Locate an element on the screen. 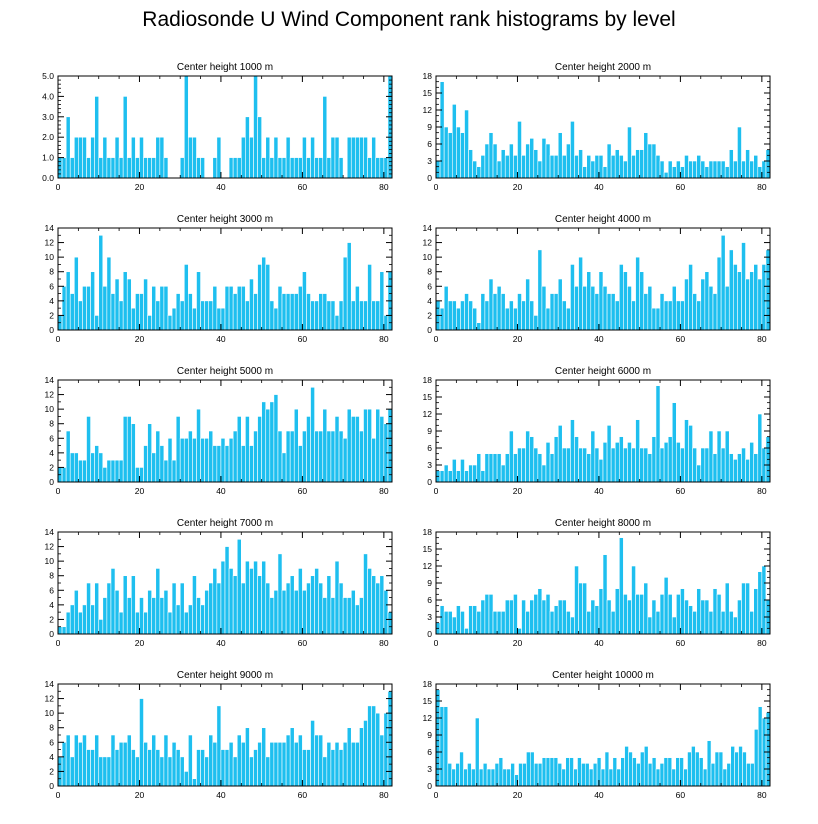  histogram-panel: Center height 7000 m 0 20 40 60 80 0 2 4 6 8 10 12 14 is located at coordinates (219, 583).